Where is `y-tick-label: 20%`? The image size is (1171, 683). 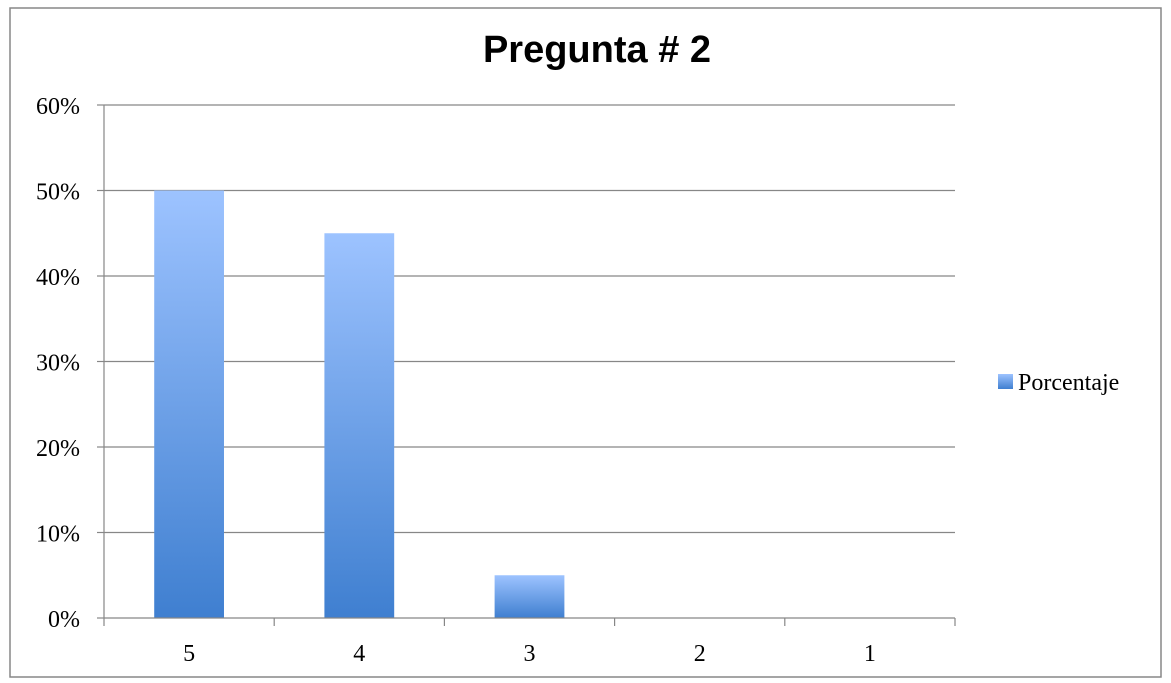 y-tick-label: 20% is located at coordinates (58, 449).